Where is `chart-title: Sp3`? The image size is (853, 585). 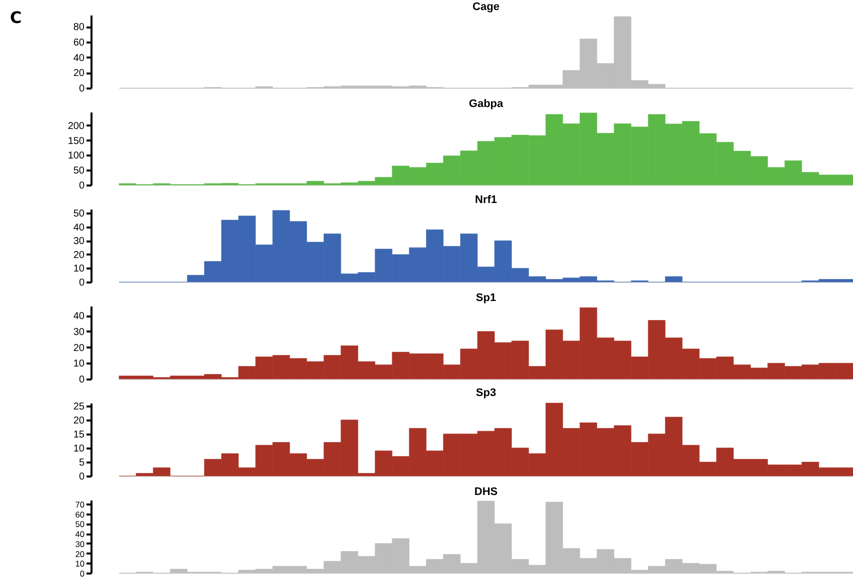
chart-title: Sp3 is located at coordinates (486, 392).